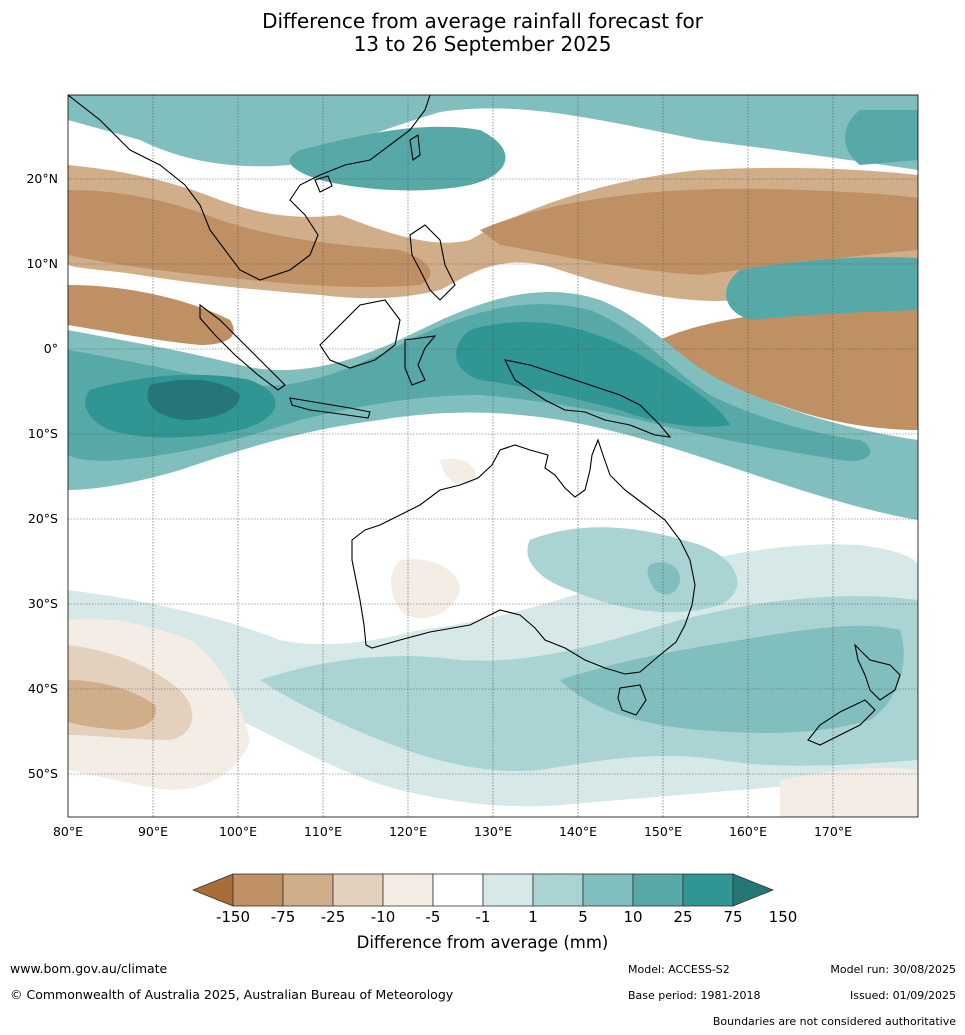  What do you see at coordinates (632, 917) in the screenshot?
I see `colorbar-tick-label: 10` at bounding box center [632, 917].